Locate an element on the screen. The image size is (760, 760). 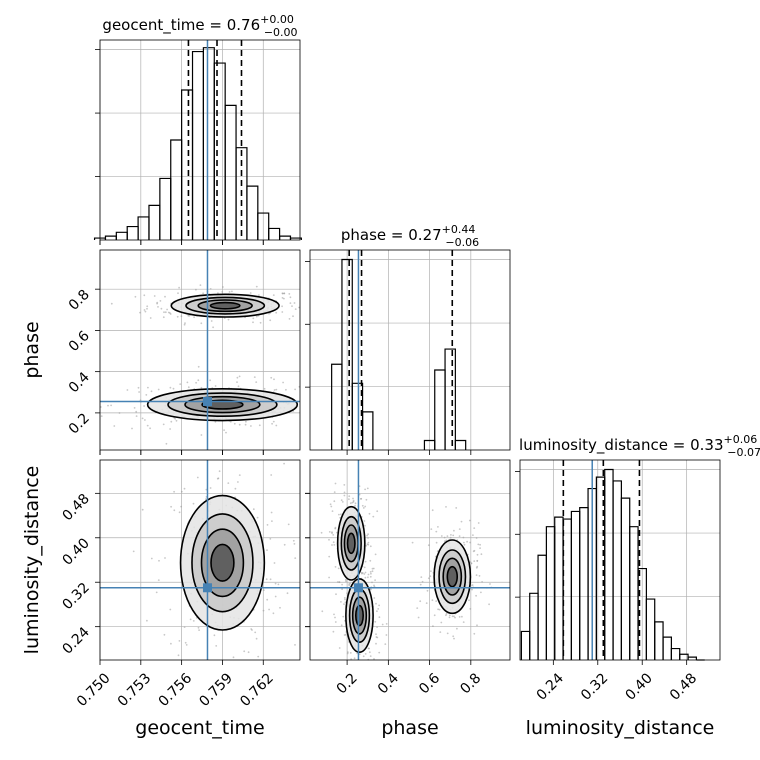
x-axis-label-luminosity_distance: luminosity_distance is located at coordinates (620, 728).